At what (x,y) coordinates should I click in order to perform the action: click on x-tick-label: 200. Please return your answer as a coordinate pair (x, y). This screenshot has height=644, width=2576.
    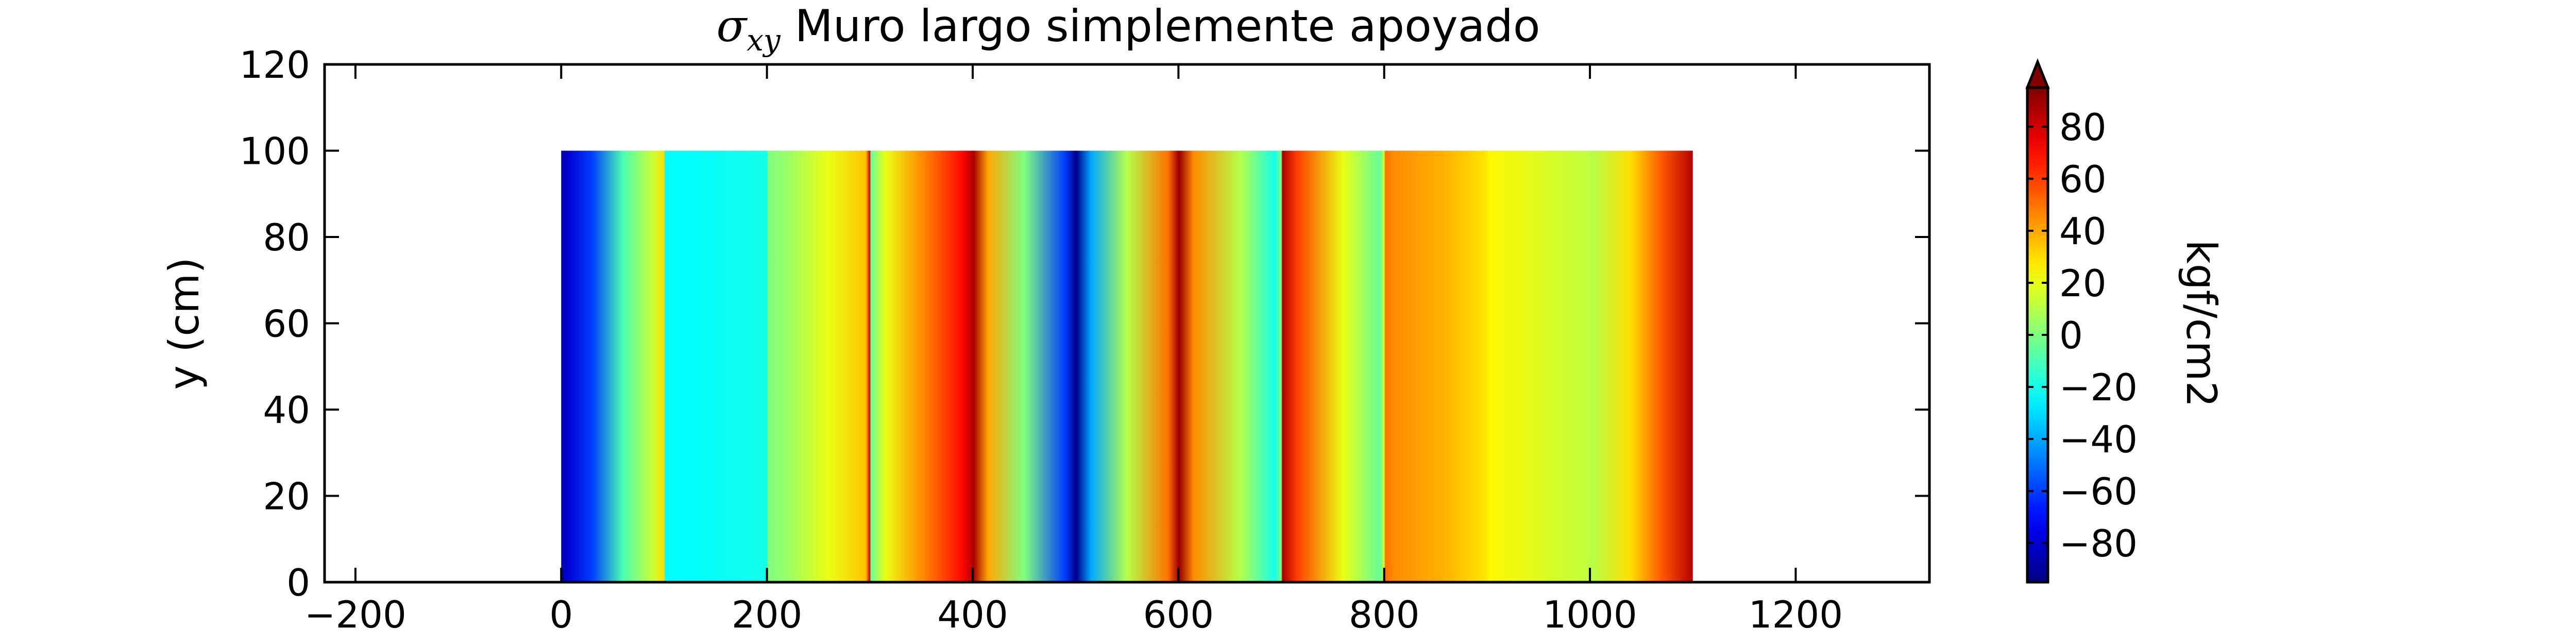
    Looking at the image, I should click on (767, 614).